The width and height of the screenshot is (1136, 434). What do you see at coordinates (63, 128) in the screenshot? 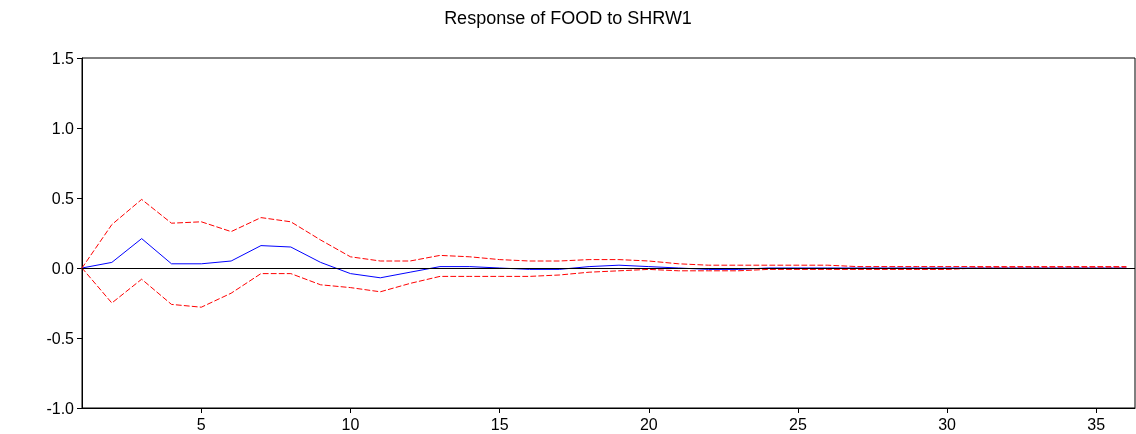
I see `y-tick-label: 1.0` at bounding box center [63, 128].